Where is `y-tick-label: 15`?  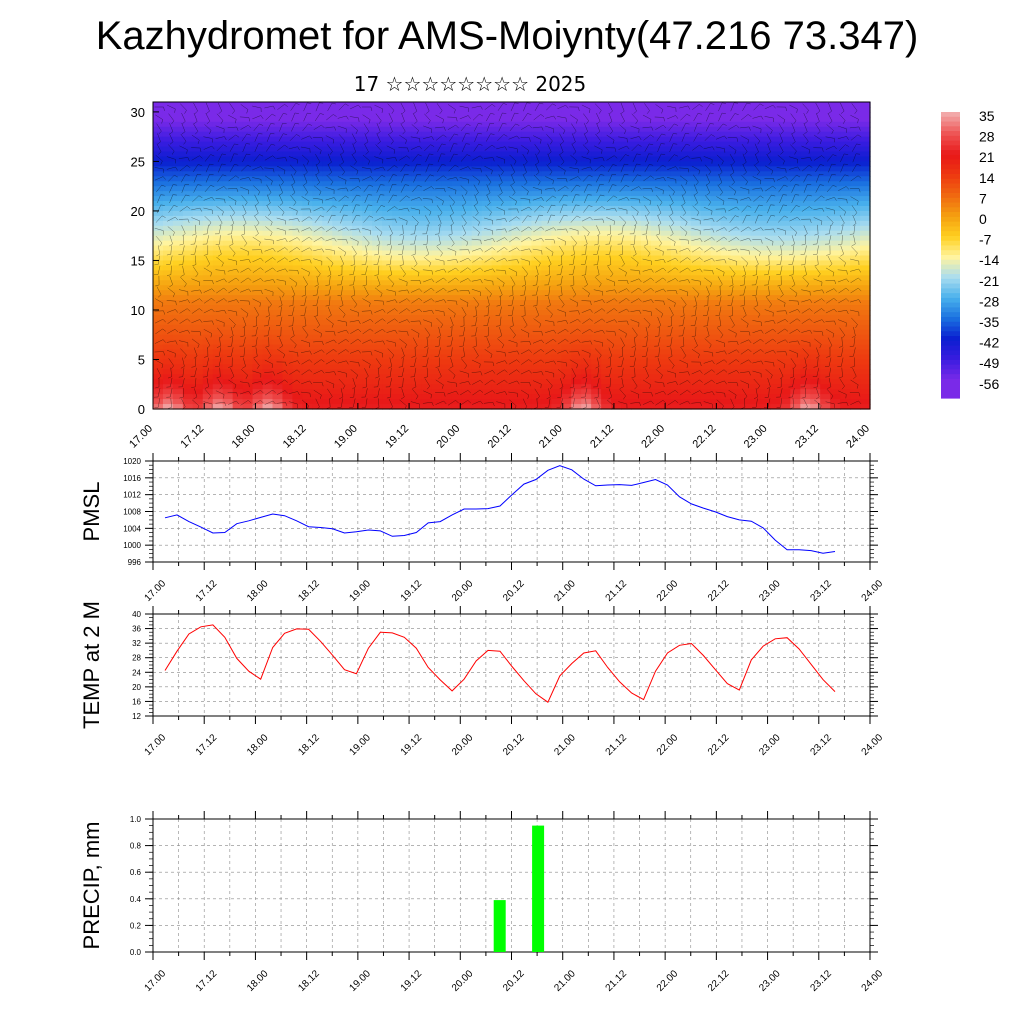
y-tick-label: 15 is located at coordinates (138, 260).